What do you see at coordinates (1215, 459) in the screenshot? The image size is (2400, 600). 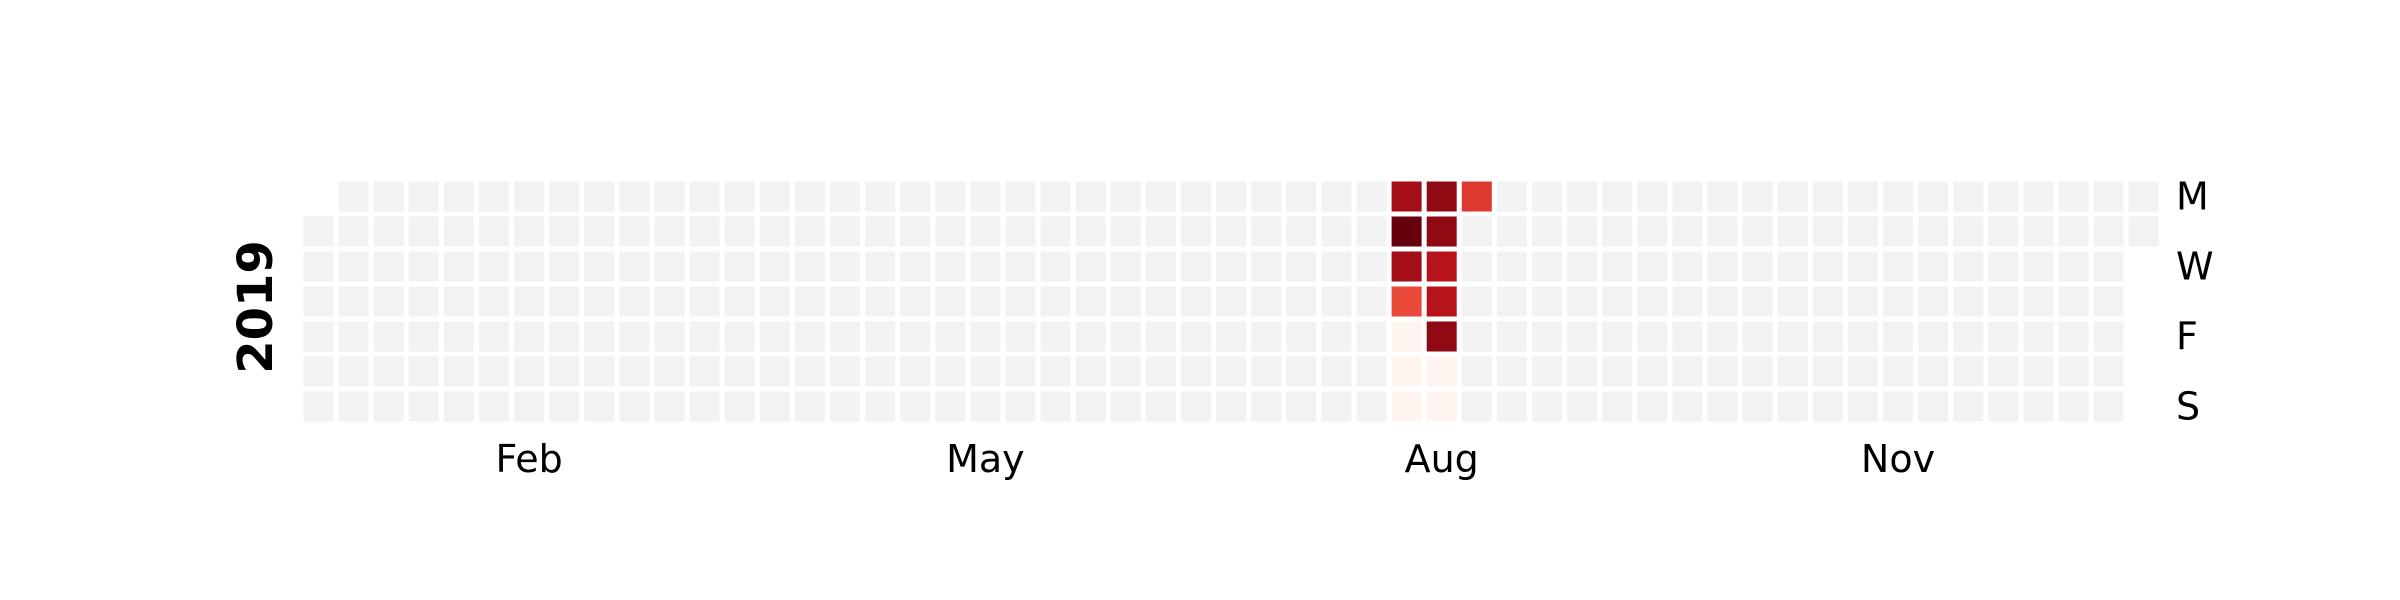 I see `month-labels: Feb May Aug Nov` at bounding box center [1215, 459].